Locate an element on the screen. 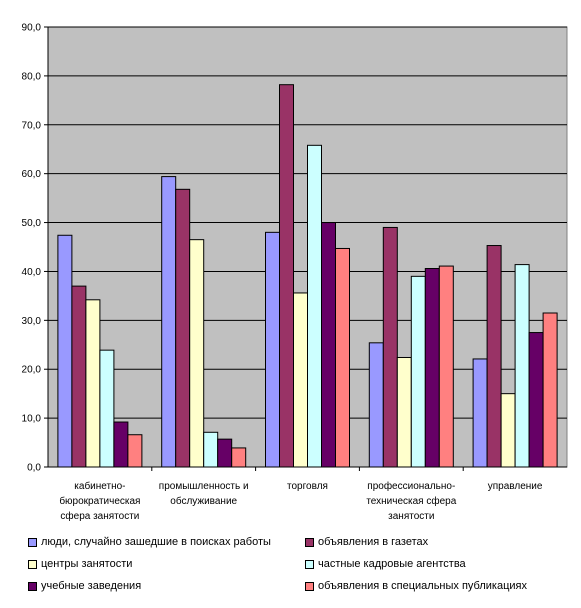  legend-label: учебные заведения is located at coordinates (91, 586).